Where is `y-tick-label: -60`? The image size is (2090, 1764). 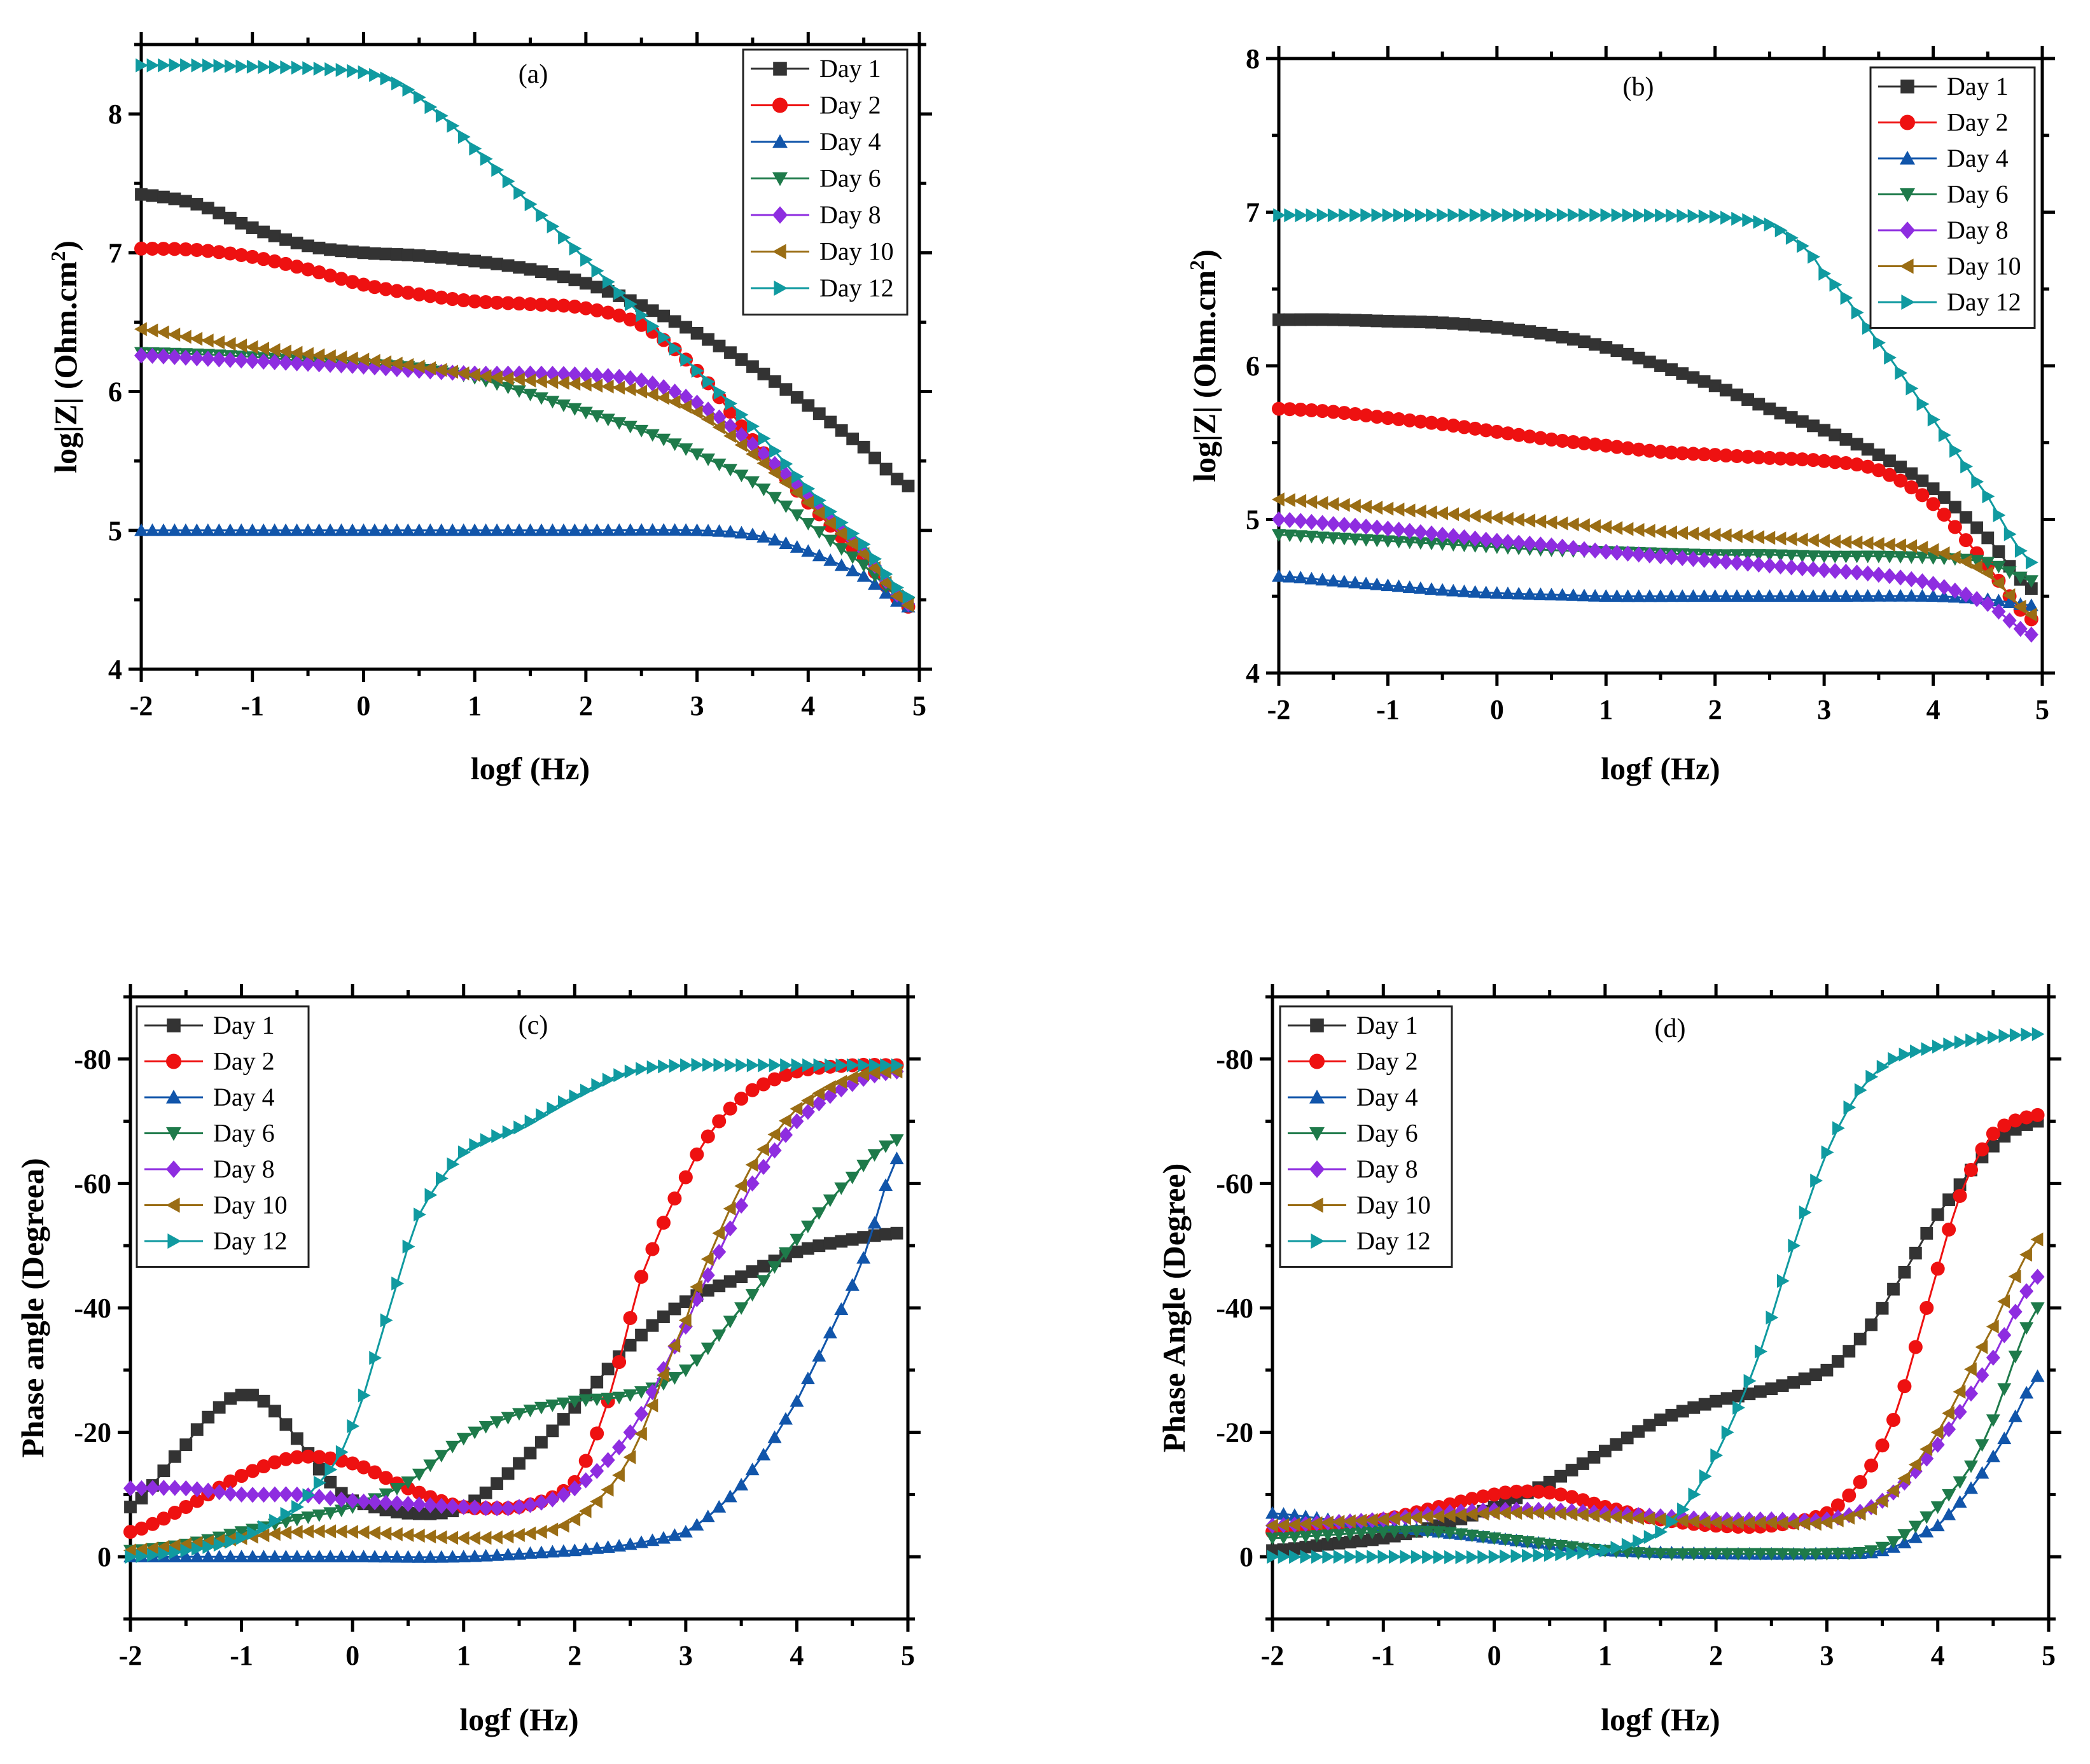
y-tick-label: -60 is located at coordinates (92, 1183).